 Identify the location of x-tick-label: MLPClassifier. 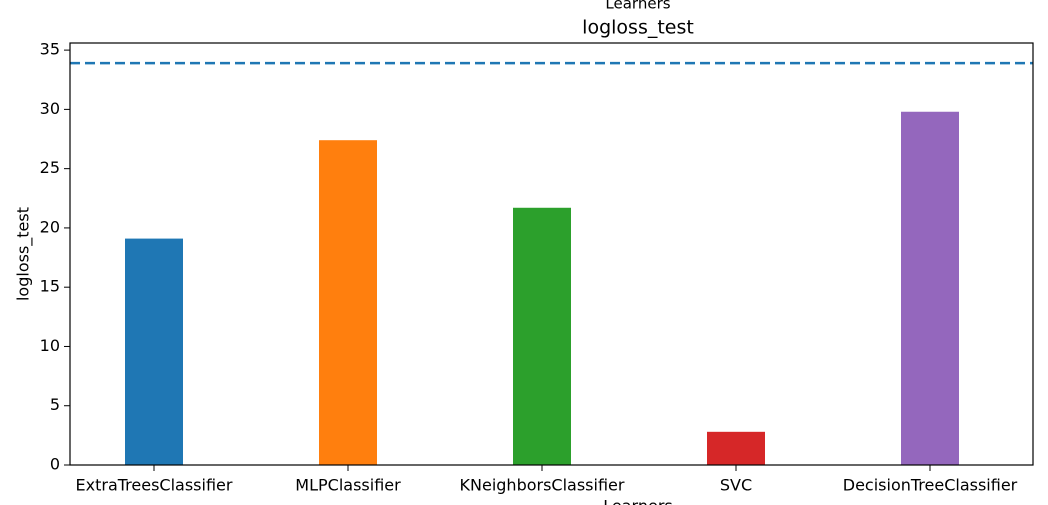
(348, 485).